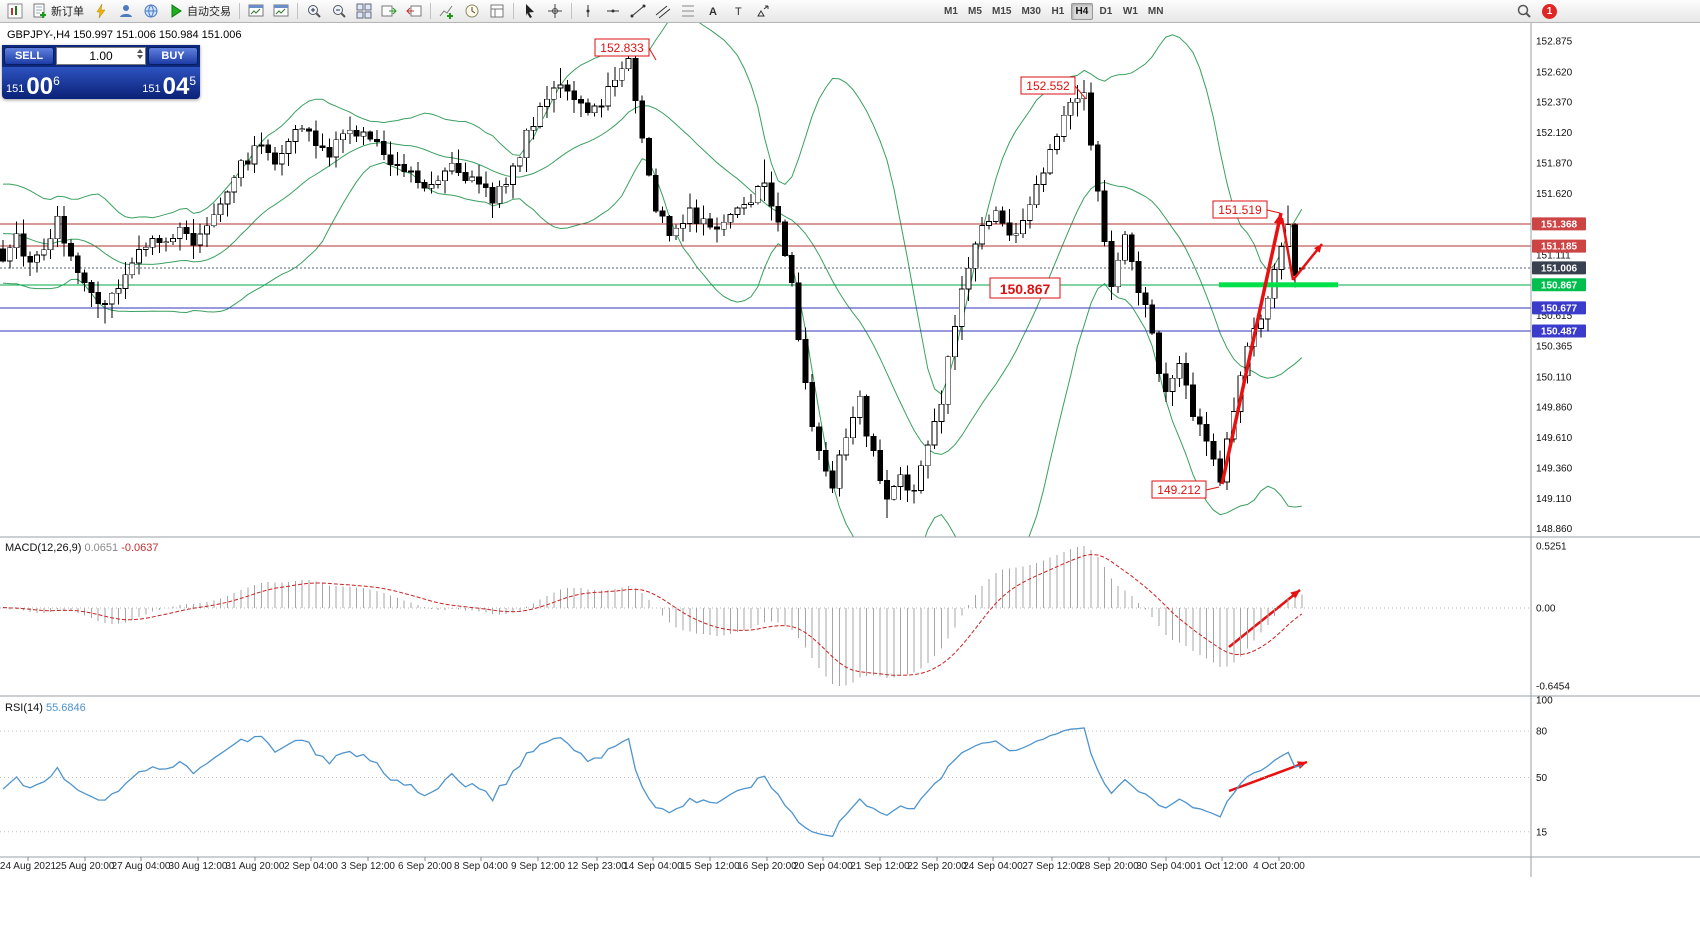 The image size is (1700, 946). What do you see at coordinates (993, 866) in the screenshot?
I see `time-axis-label: 24 Sep 04:00` at bounding box center [993, 866].